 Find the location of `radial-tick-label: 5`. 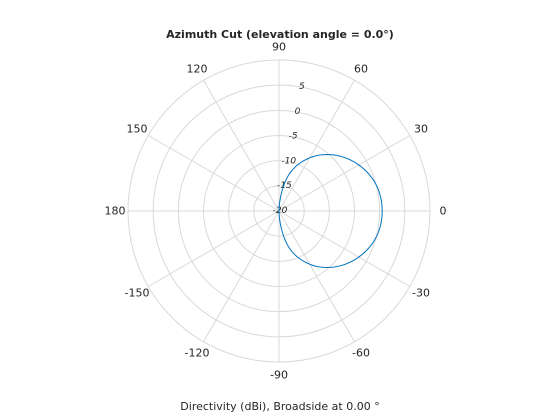

radial-tick-label: 5 is located at coordinates (302, 87).